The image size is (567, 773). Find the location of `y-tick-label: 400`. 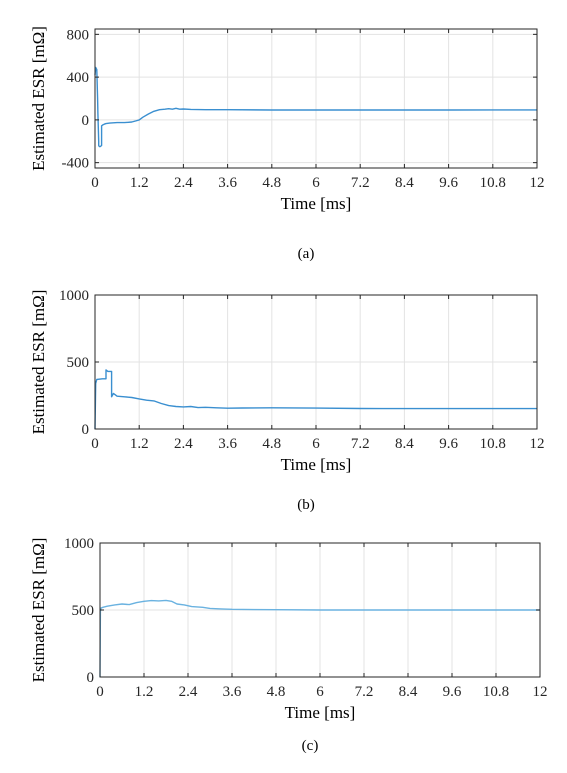

y-tick-label: 400 is located at coordinates (78, 78).